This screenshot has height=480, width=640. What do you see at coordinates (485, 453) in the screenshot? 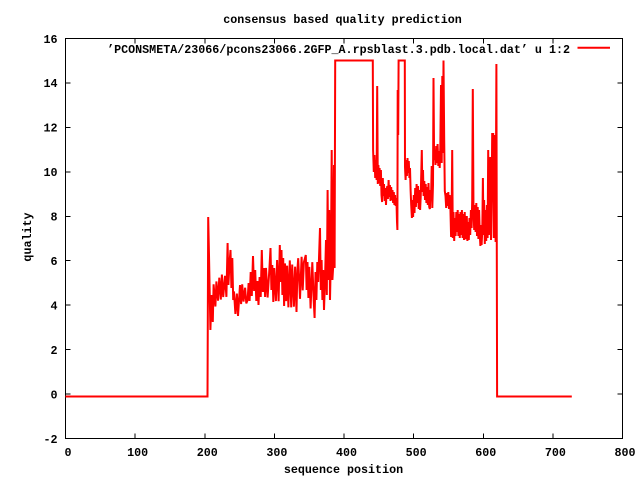
I see `svg-text: 600` at bounding box center [485, 453].